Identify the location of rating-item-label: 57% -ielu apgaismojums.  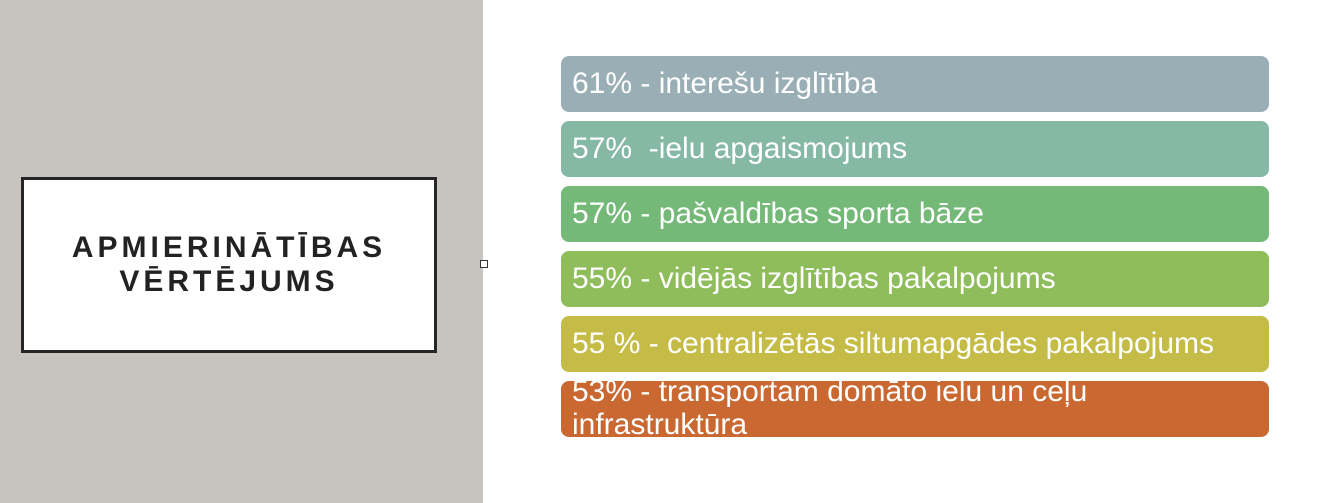
(740, 148).